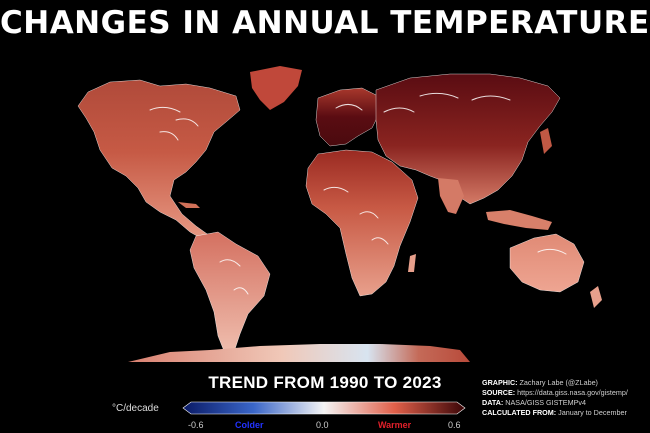  What do you see at coordinates (325, 382) in the screenshot?
I see `trend-label: TREND FROM 1990 TO 2023` at bounding box center [325, 382].